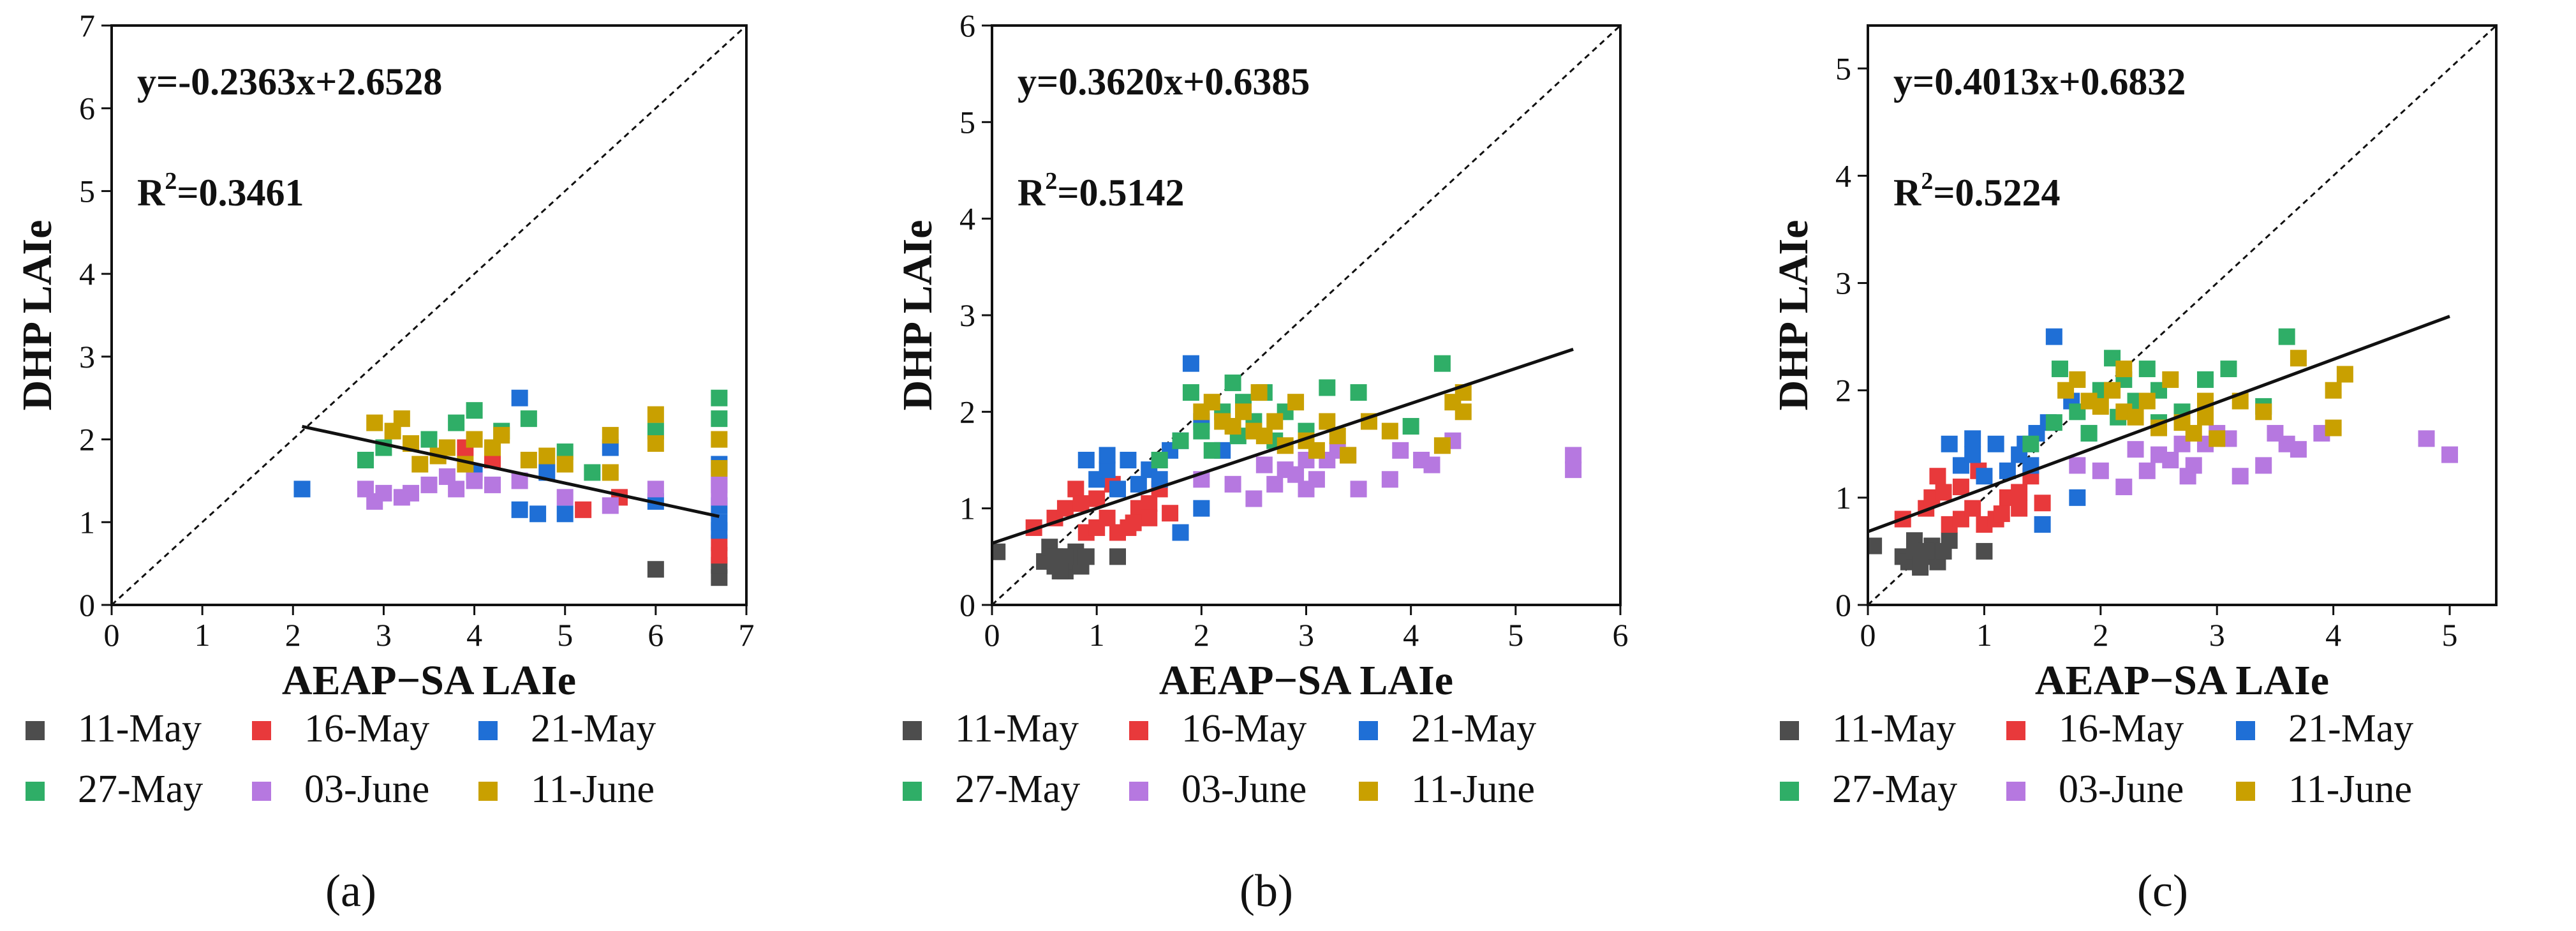 The width and height of the screenshot is (2576, 931). What do you see at coordinates (1154, 448) in the screenshot?
I see `series-21-May` at bounding box center [1154, 448].